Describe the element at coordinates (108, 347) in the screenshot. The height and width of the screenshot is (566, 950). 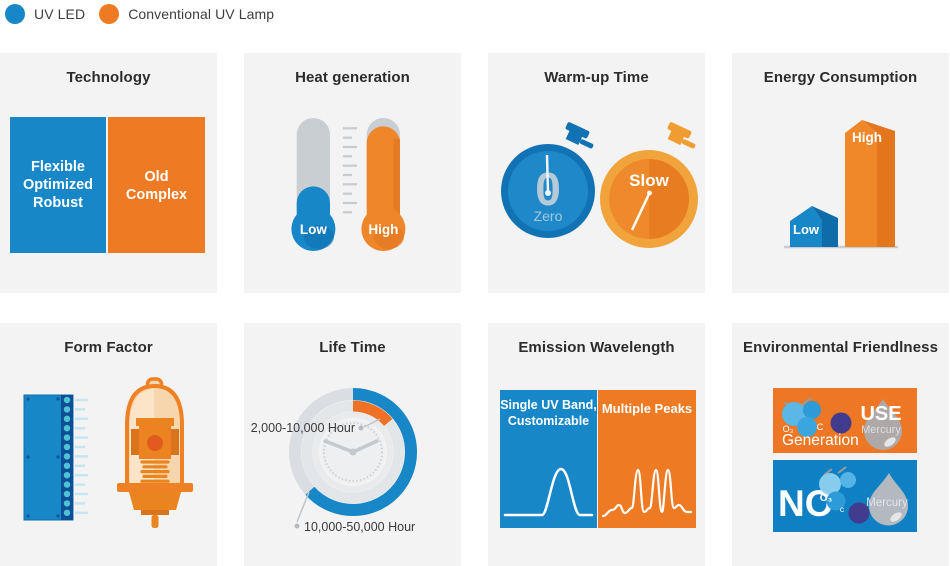
I see `card-title-form-factor: Form Factor` at that location.